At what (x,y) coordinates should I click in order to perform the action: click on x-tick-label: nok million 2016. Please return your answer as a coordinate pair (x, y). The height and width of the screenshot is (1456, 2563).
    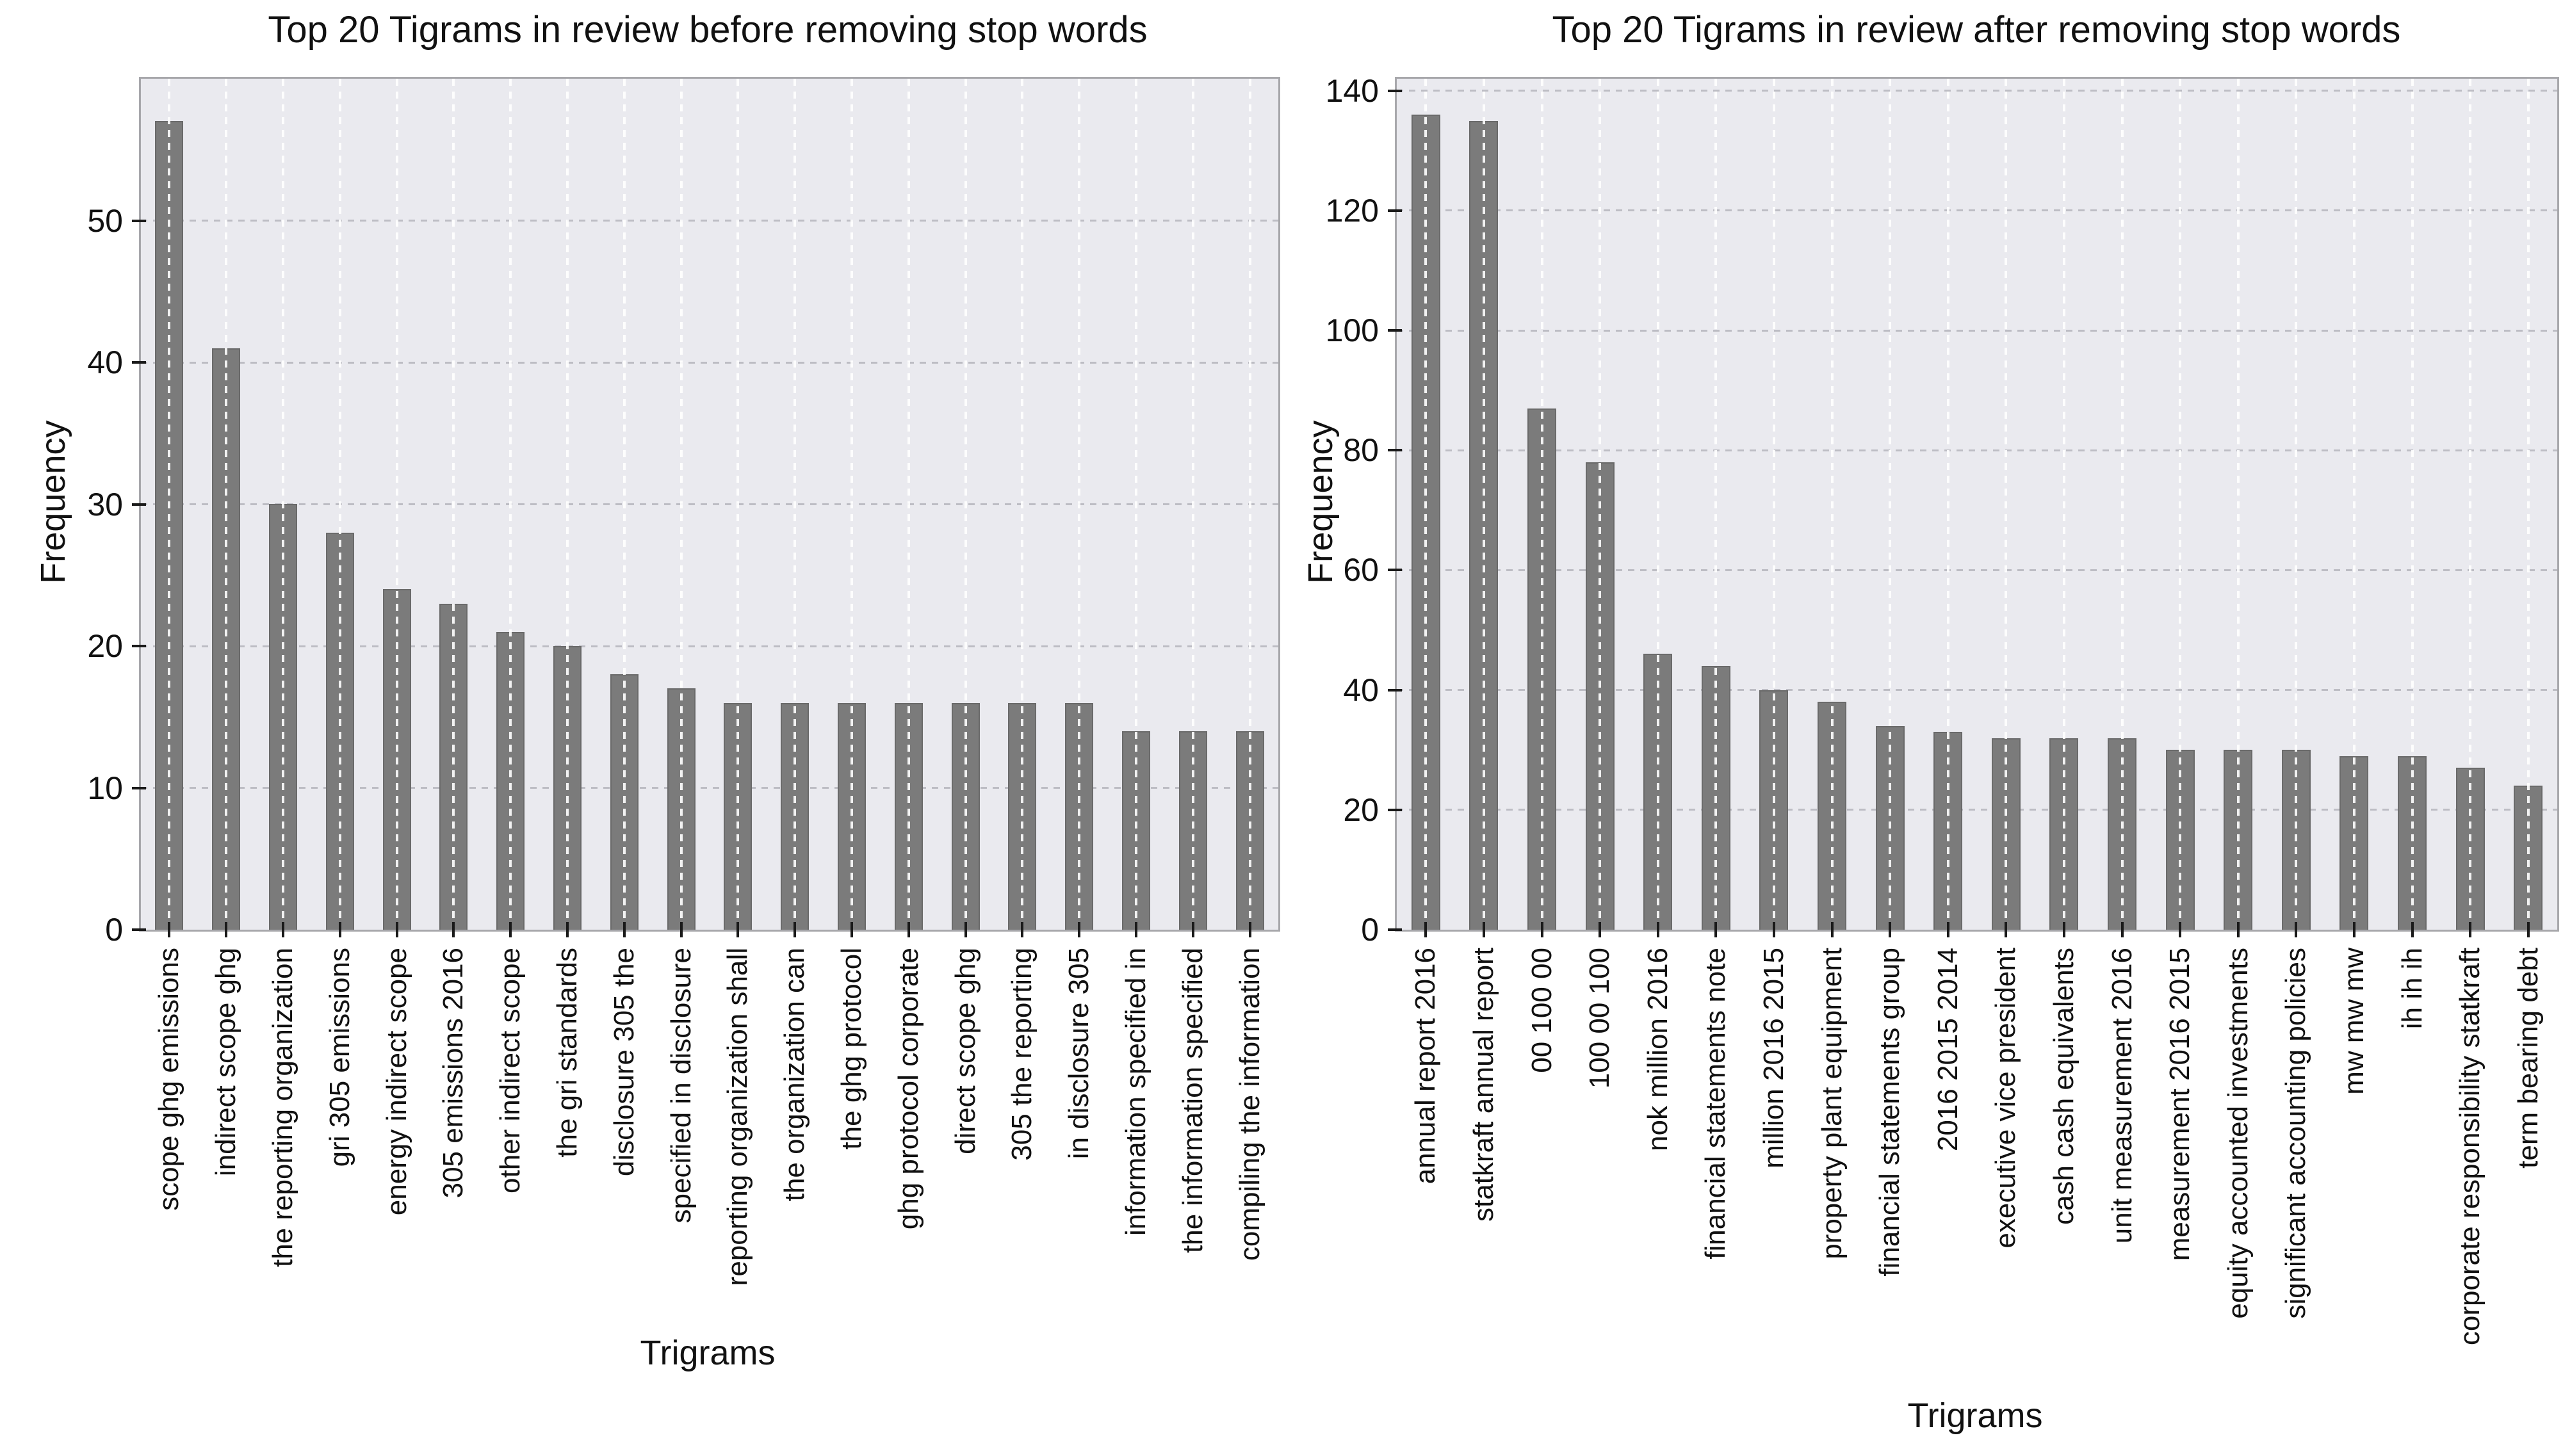
    Looking at the image, I should click on (1657, 1049).